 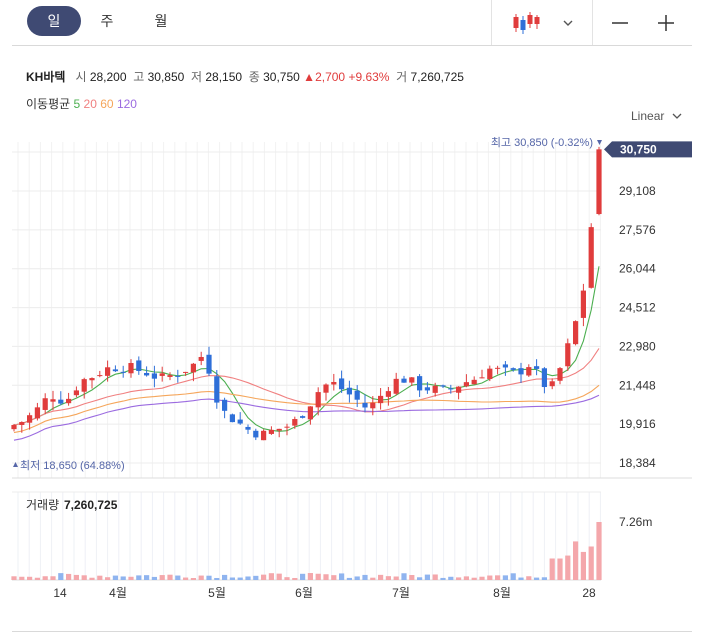 What do you see at coordinates (224, 77) in the screenshot?
I see `low-value: 28,150` at bounding box center [224, 77].